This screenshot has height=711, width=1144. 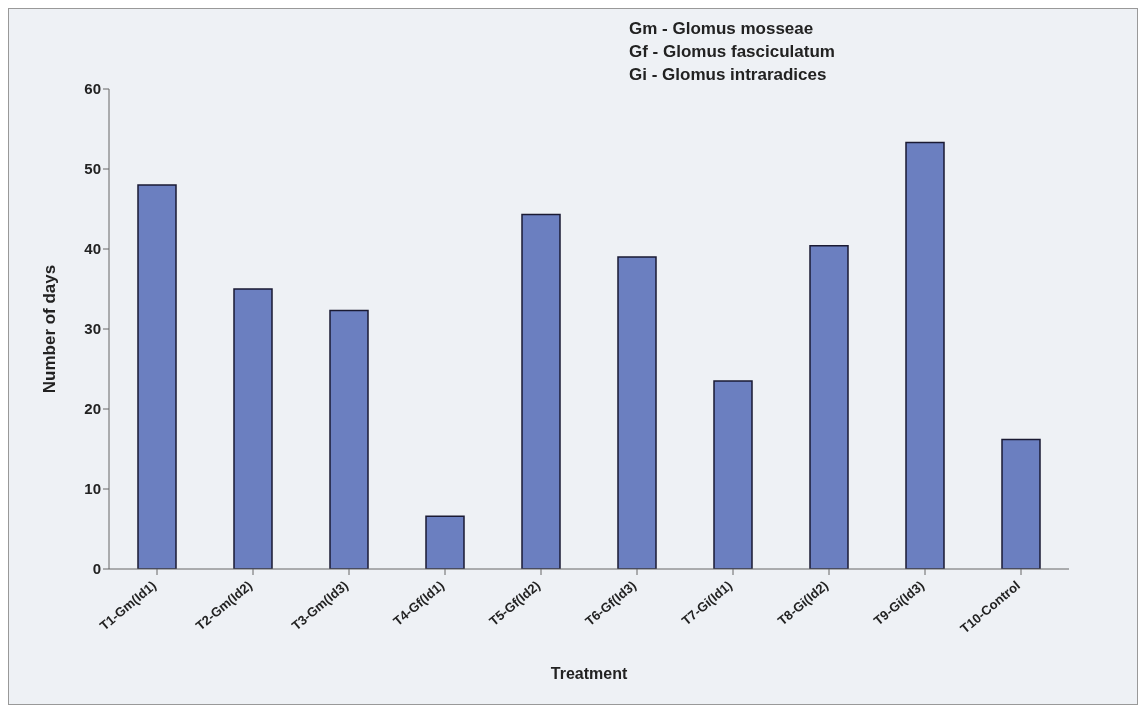 What do you see at coordinates (728, 75) in the screenshot?
I see `text: Gi - Glomus intraradices` at bounding box center [728, 75].